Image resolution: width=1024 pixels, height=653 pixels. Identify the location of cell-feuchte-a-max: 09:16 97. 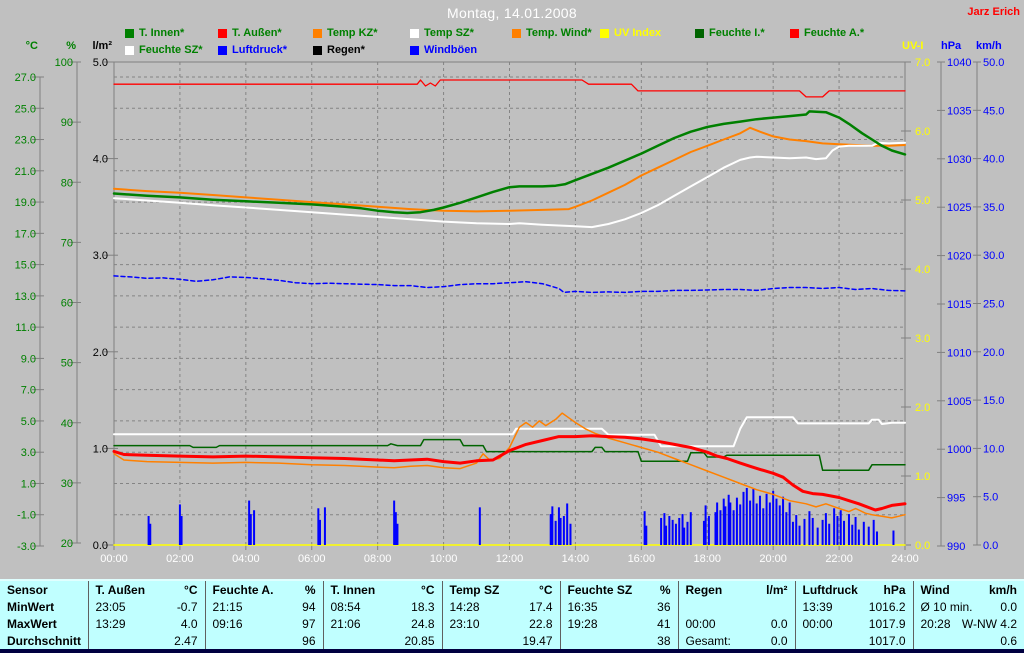
(263, 623).